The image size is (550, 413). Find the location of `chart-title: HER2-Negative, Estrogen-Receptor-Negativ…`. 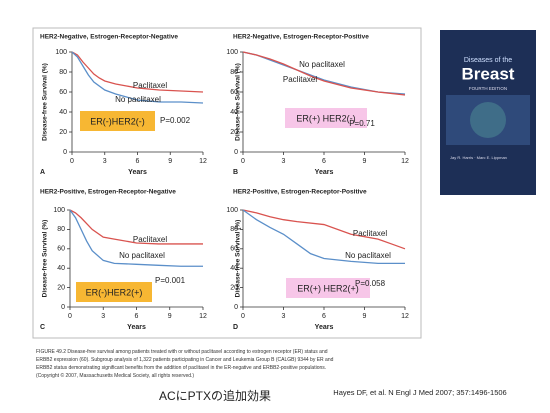

chart-title: HER2-Negative, Estrogen-Receptor-Negativ… is located at coordinates (109, 37).